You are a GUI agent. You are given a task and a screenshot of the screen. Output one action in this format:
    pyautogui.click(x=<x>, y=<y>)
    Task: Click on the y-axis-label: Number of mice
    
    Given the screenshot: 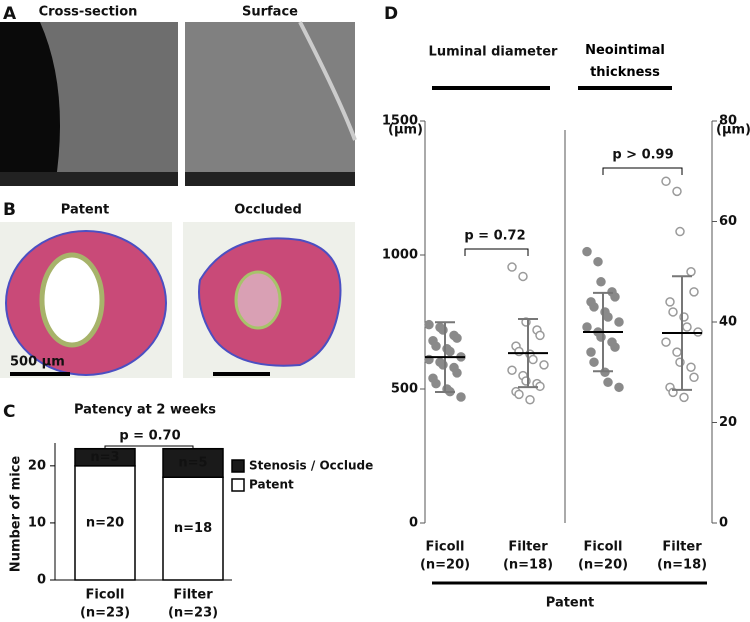 What is the action you would take?
    pyautogui.click(x=16, y=514)
    